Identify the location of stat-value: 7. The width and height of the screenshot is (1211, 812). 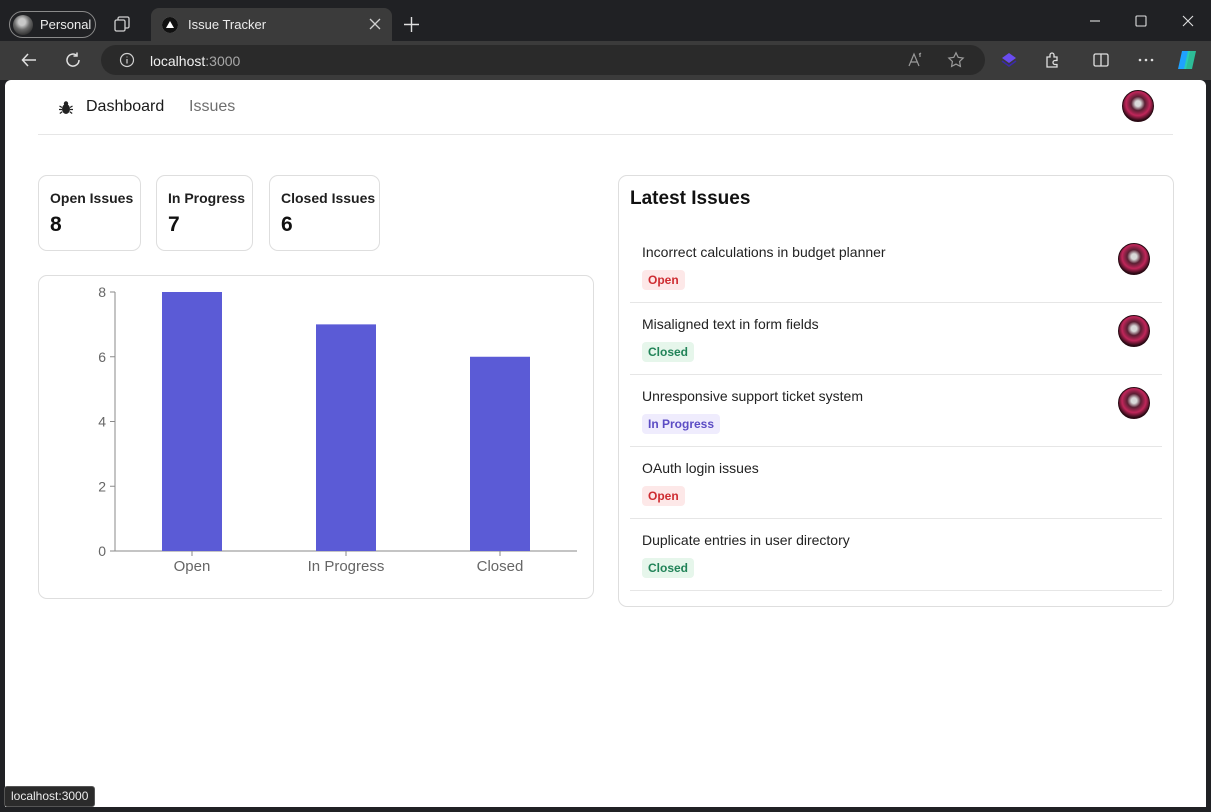
(174, 224).